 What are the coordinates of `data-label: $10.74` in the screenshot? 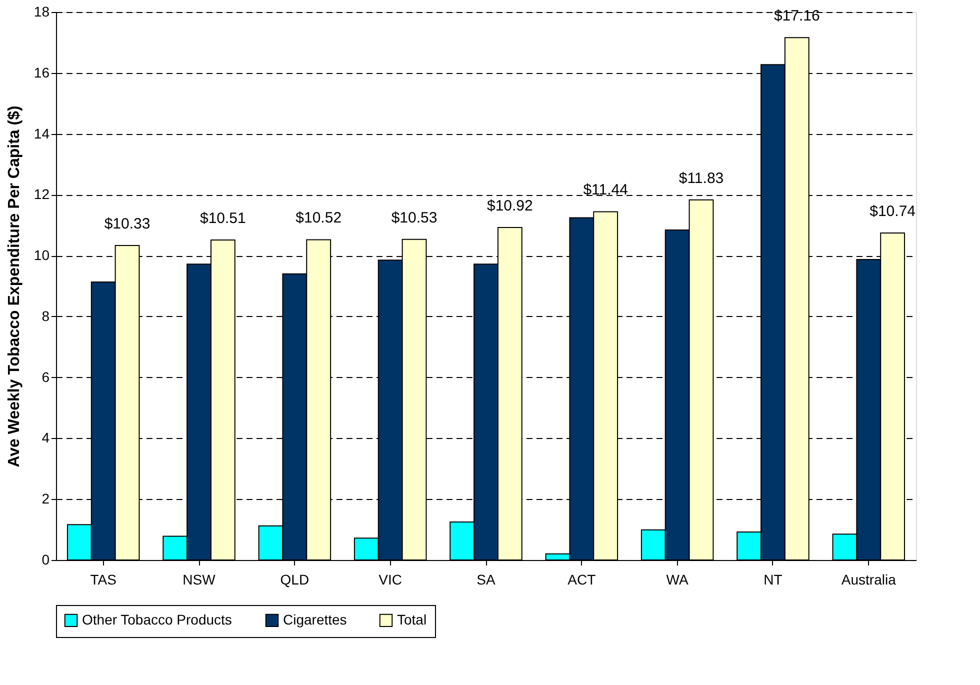 It's located at (893, 211).